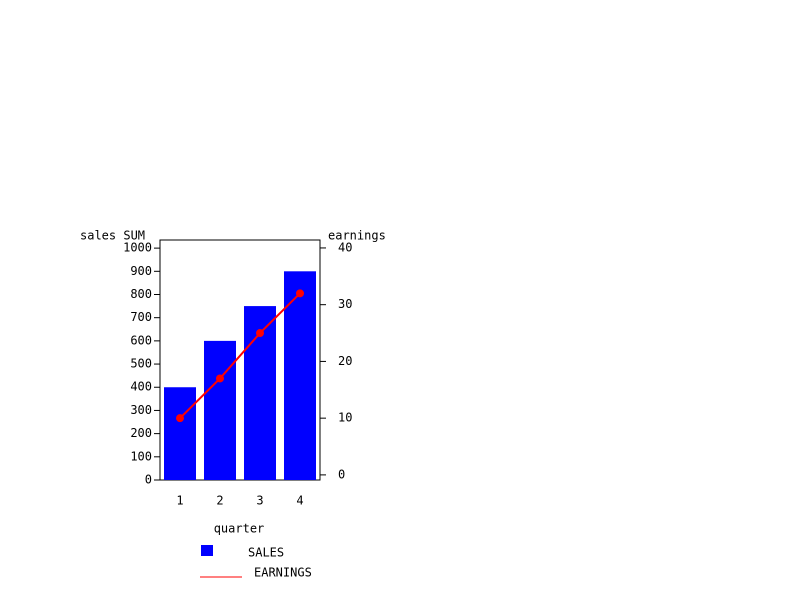 The width and height of the screenshot is (800, 600). I want to click on y-tick-label: 1000, so click(137, 248).